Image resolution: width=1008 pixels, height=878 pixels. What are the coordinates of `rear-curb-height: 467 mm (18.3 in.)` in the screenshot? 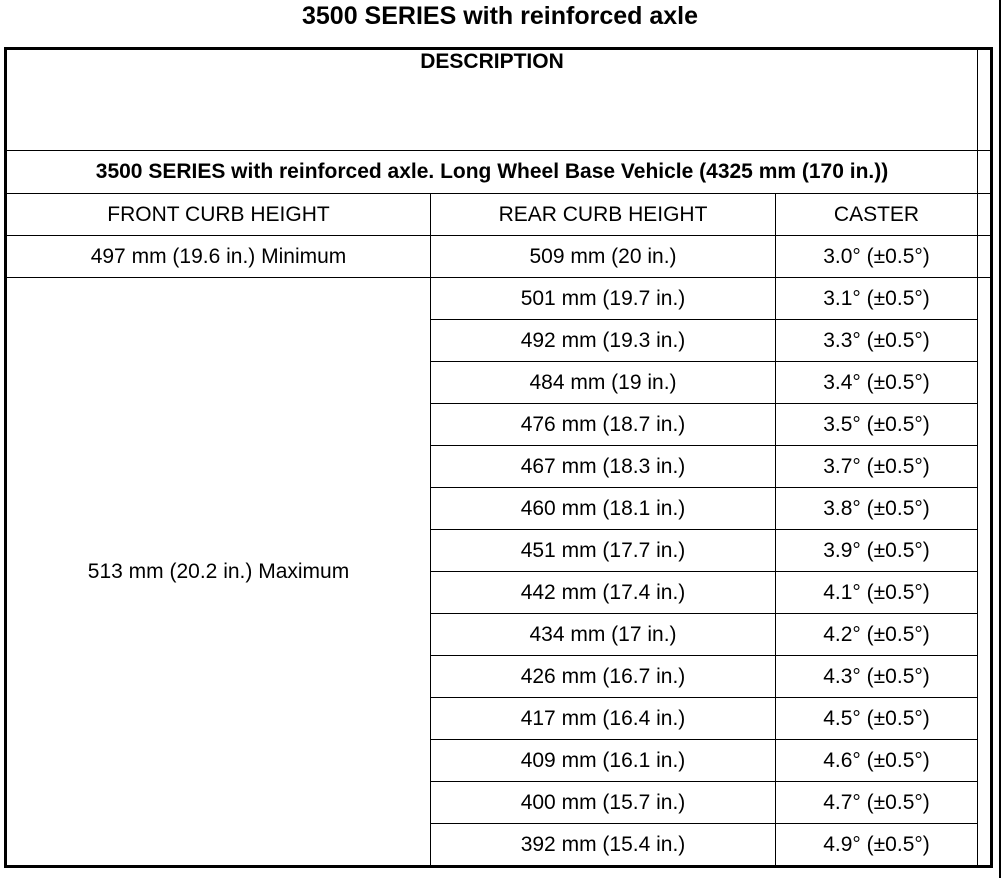 It's located at (603, 466).